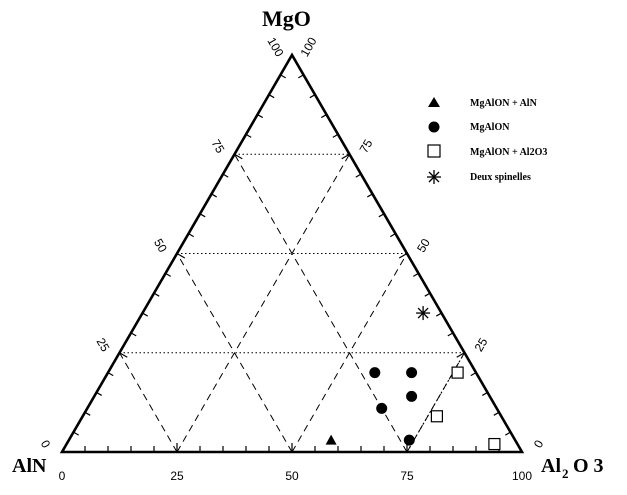 Image resolution: width=627 pixels, height=495 pixels. I want to click on tick-label-left-25: 25, so click(103, 344).